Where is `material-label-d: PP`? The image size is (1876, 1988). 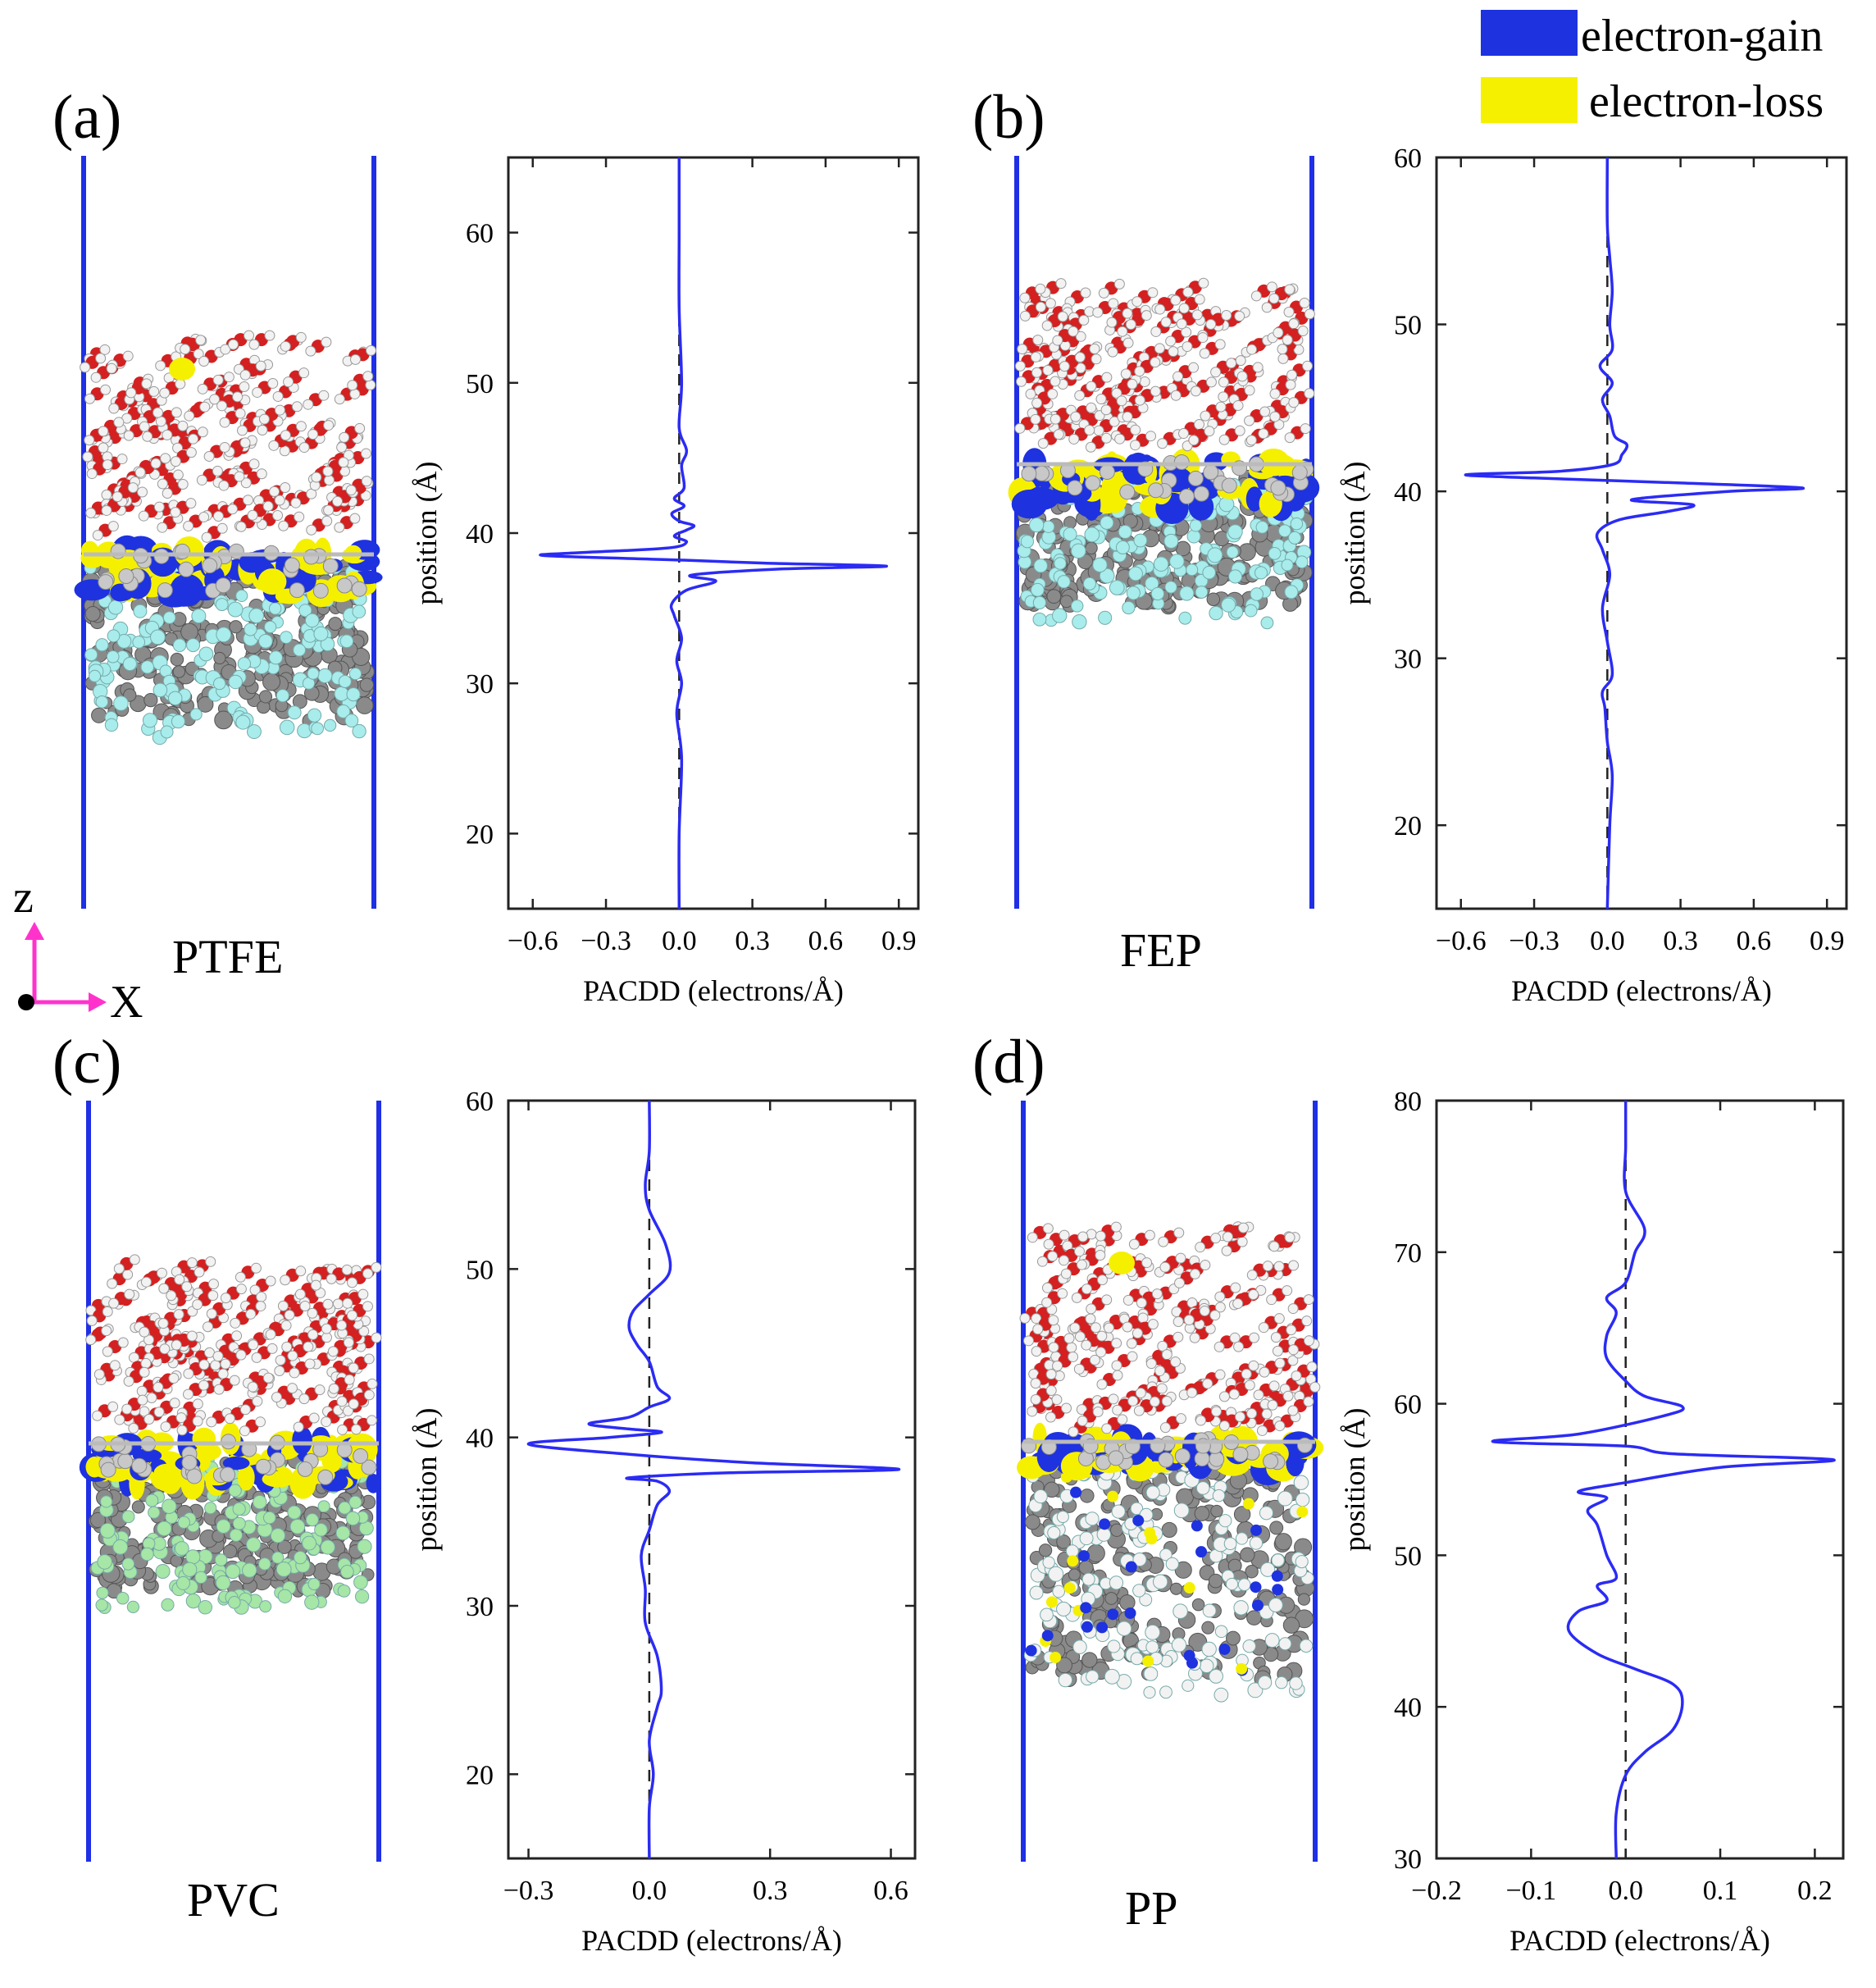 material-label-d: PP is located at coordinates (1151, 1908).